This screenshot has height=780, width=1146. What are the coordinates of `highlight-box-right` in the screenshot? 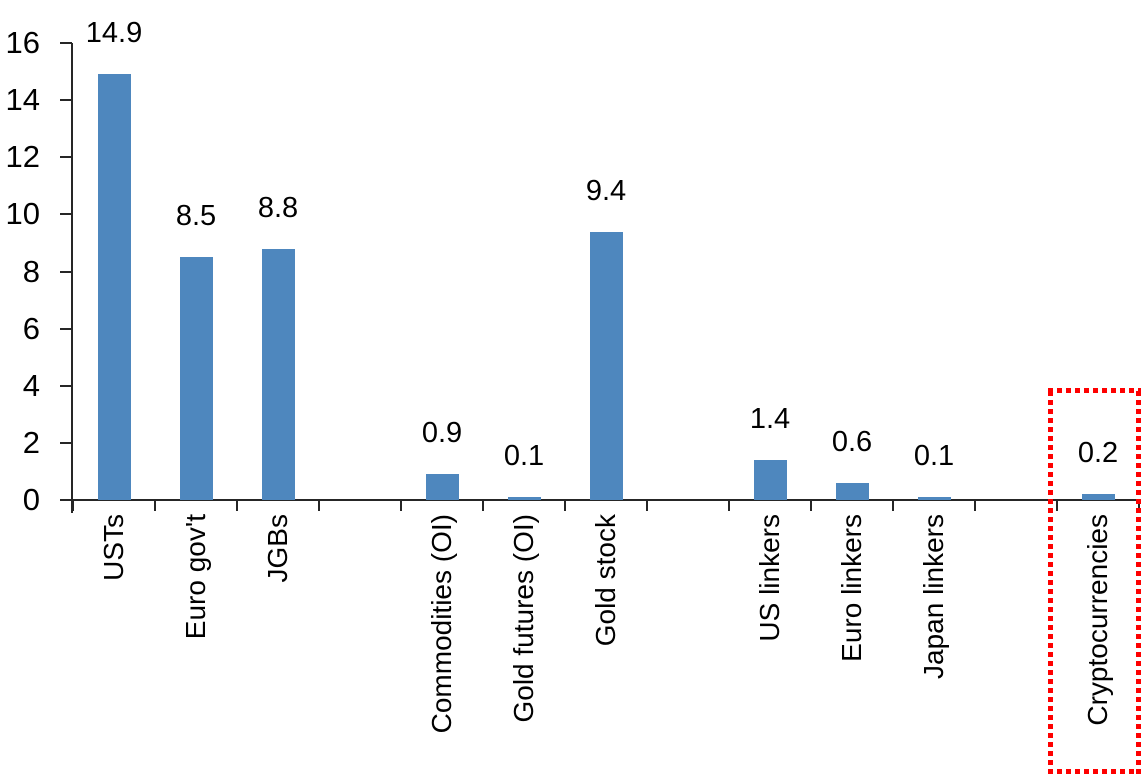 It's located at (1138, 581).